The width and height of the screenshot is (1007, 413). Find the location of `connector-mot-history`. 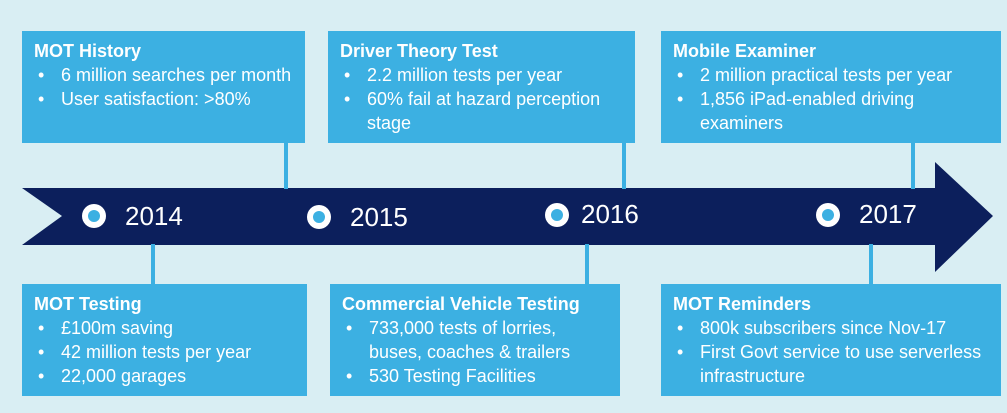

connector-mot-history is located at coordinates (286, 166).